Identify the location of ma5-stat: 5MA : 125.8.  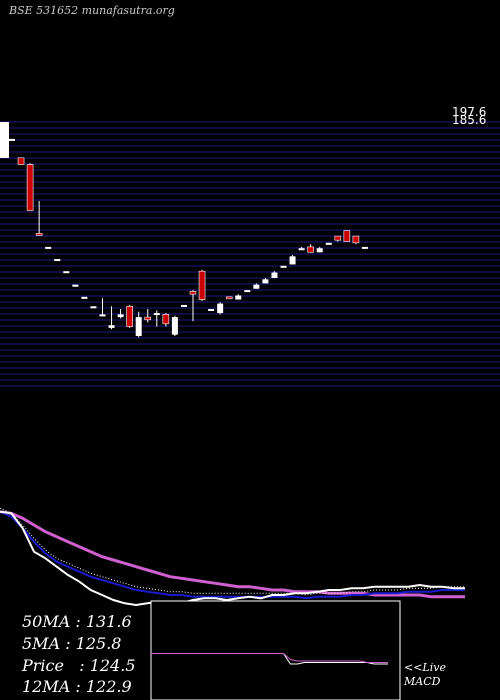
(72, 643).